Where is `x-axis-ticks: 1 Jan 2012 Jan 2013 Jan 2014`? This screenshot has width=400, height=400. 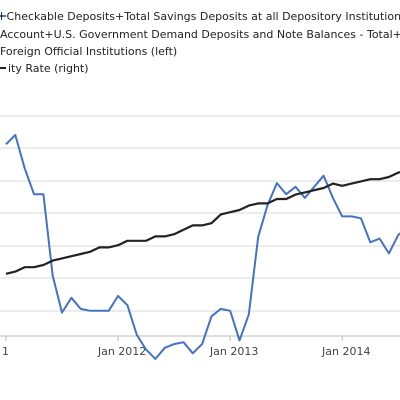 x-axis-ticks: 1 Jan 2012 Jan 2013 Jan 2014 is located at coordinates (186, 347).